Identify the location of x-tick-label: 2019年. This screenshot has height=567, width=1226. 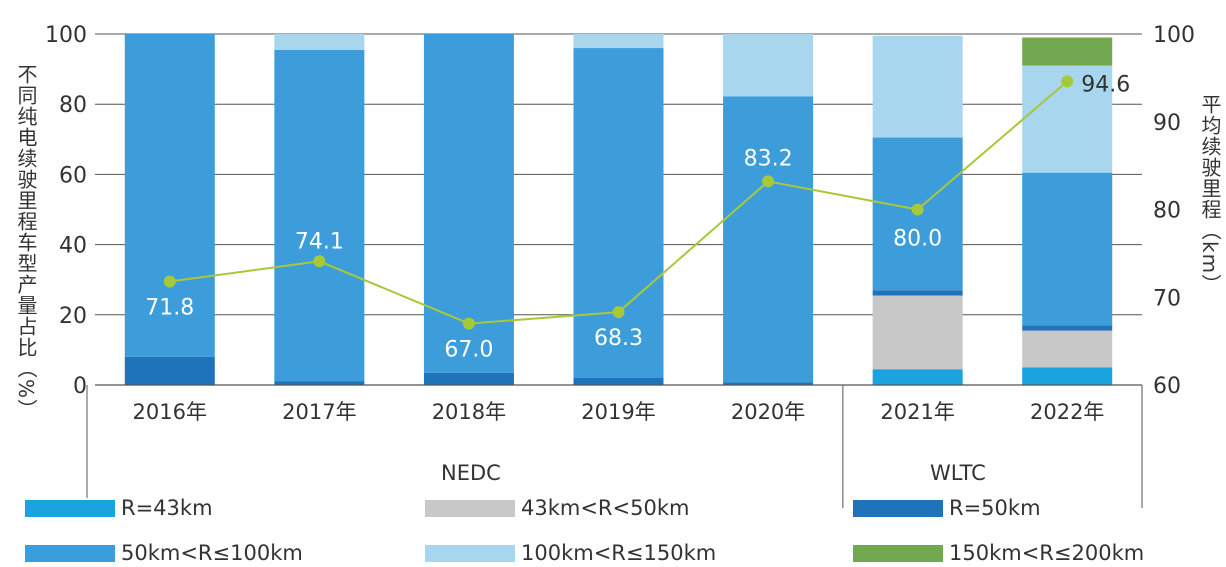
(618, 412).